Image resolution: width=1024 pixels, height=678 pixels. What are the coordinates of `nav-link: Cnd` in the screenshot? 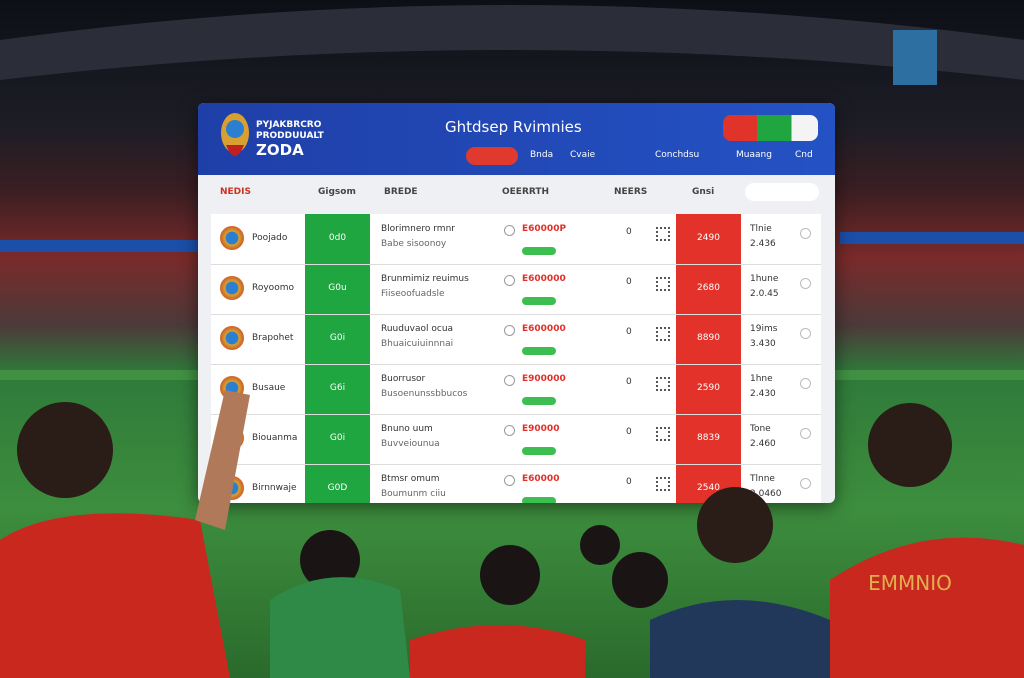 It's located at (804, 155).